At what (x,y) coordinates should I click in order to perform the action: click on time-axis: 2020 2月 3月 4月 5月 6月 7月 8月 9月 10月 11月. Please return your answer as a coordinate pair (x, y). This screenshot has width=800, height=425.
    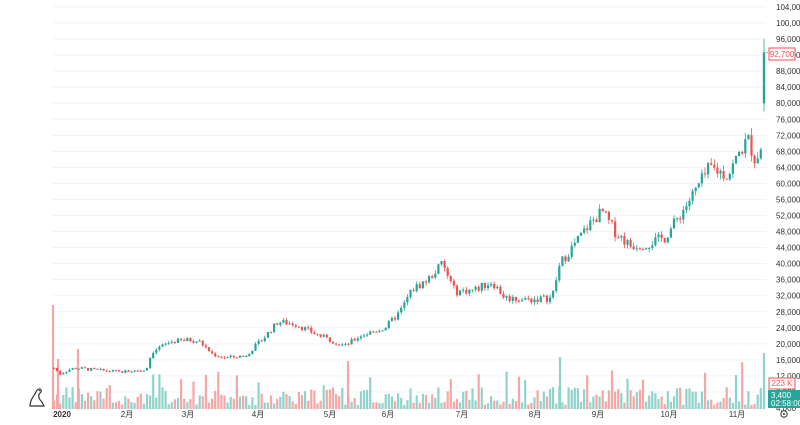
    Looking at the image, I should click on (399, 414).